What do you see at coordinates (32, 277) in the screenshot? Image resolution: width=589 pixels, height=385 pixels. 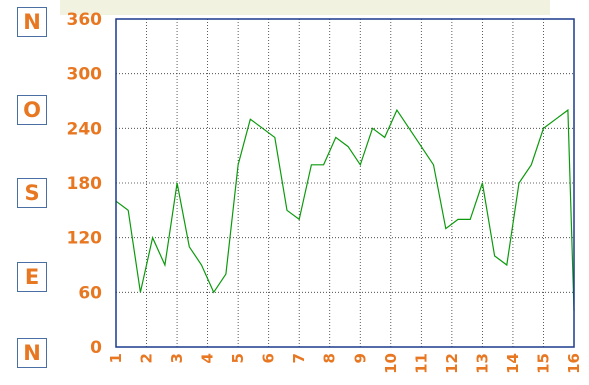 I see `compass-label-east: E` at bounding box center [32, 277].